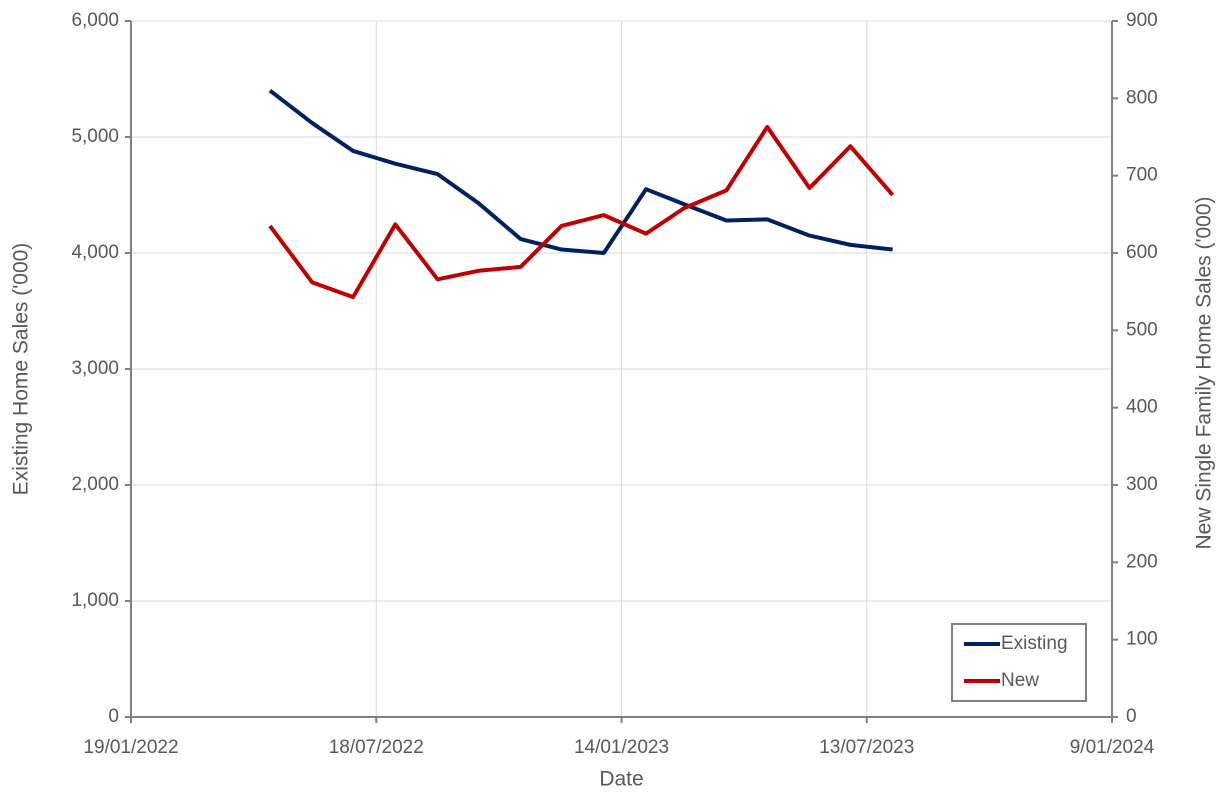 The height and width of the screenshot is (799, 1222). What do you see at coordinates (95, 484) in the screenshot?
I see `y-tick-label: 2,000` at bounding box center [95, 484].